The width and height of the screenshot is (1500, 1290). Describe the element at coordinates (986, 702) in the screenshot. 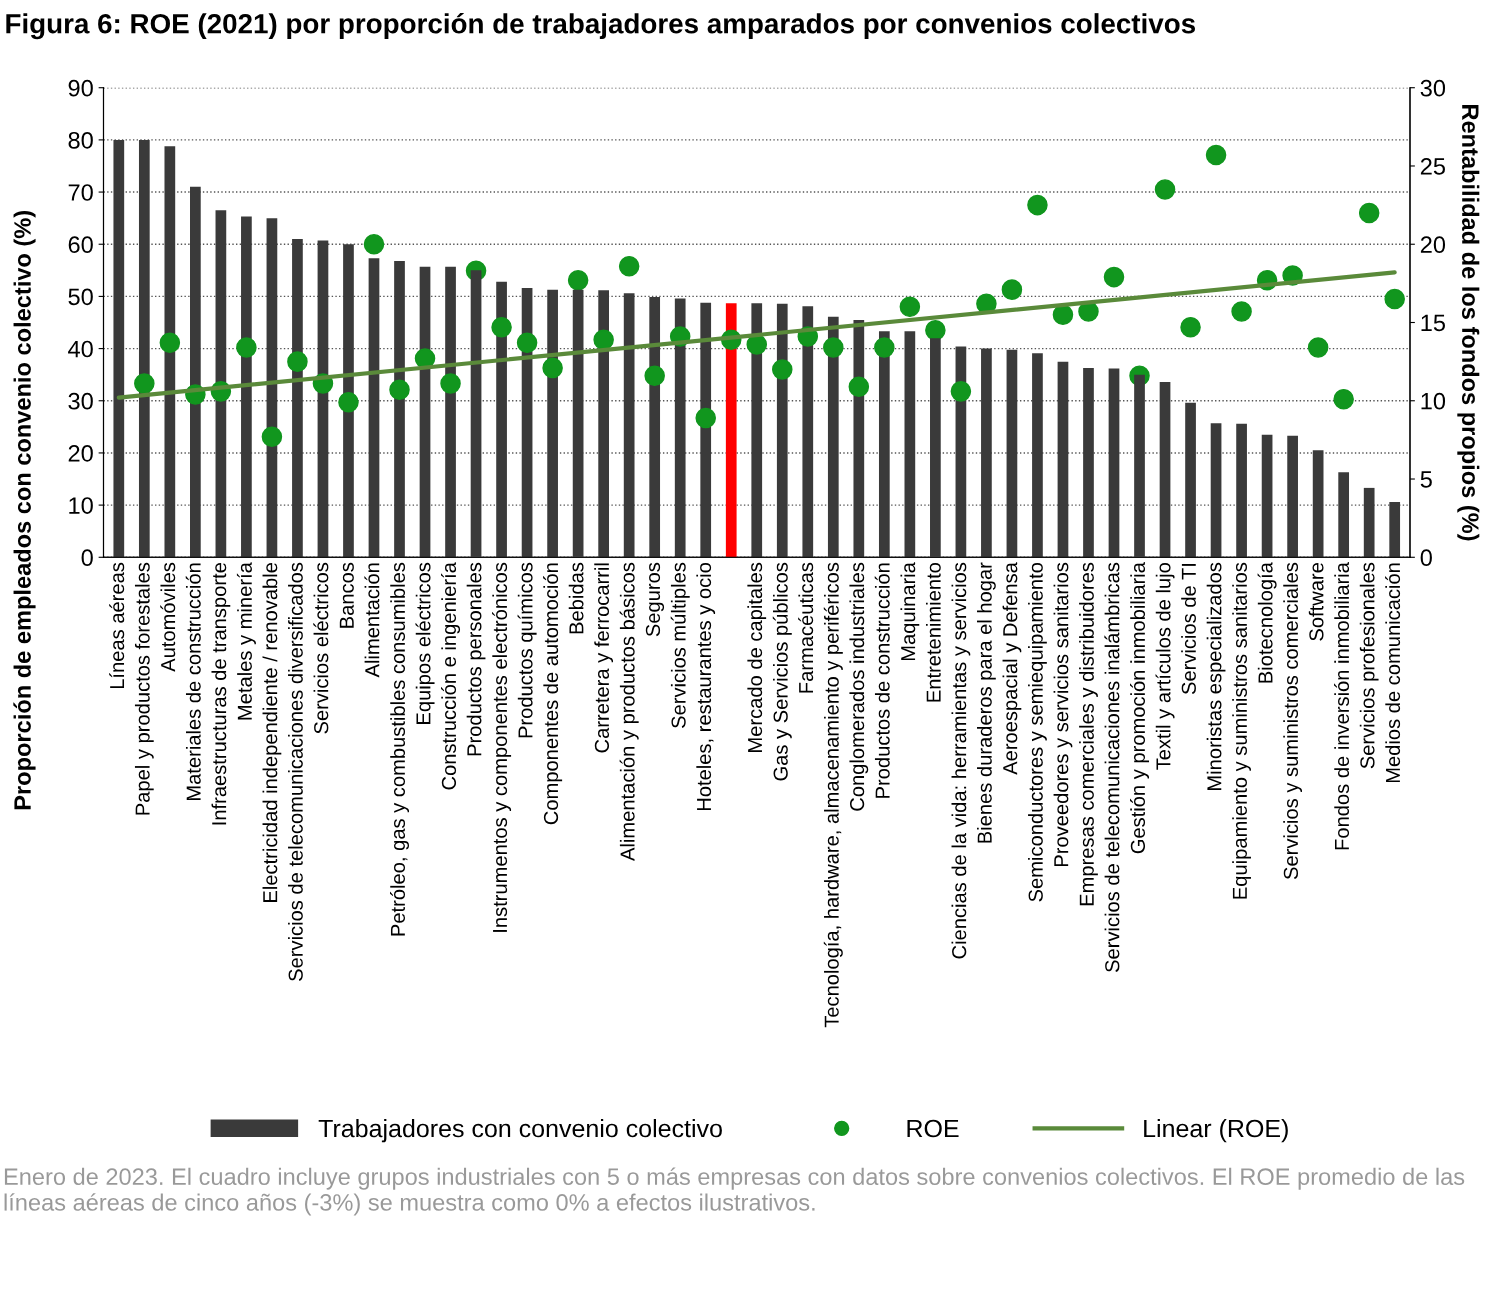

I see `x-tick-label: Bienes duraderos para el hogar` at that location.